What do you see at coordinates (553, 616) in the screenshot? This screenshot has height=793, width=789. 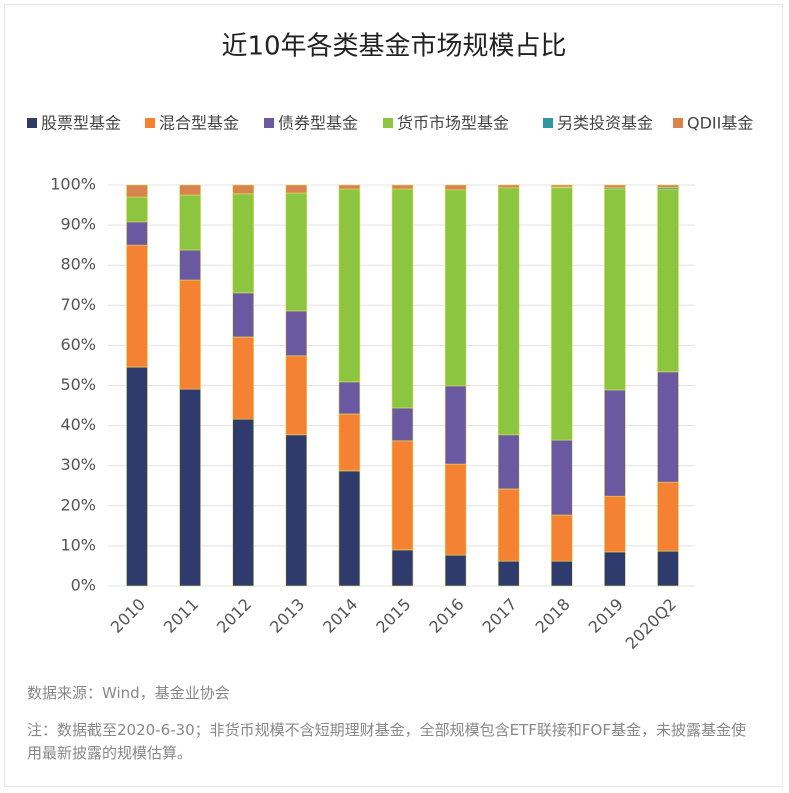 I see `x-tick-label: 2018` at bounding box center [553, 616].